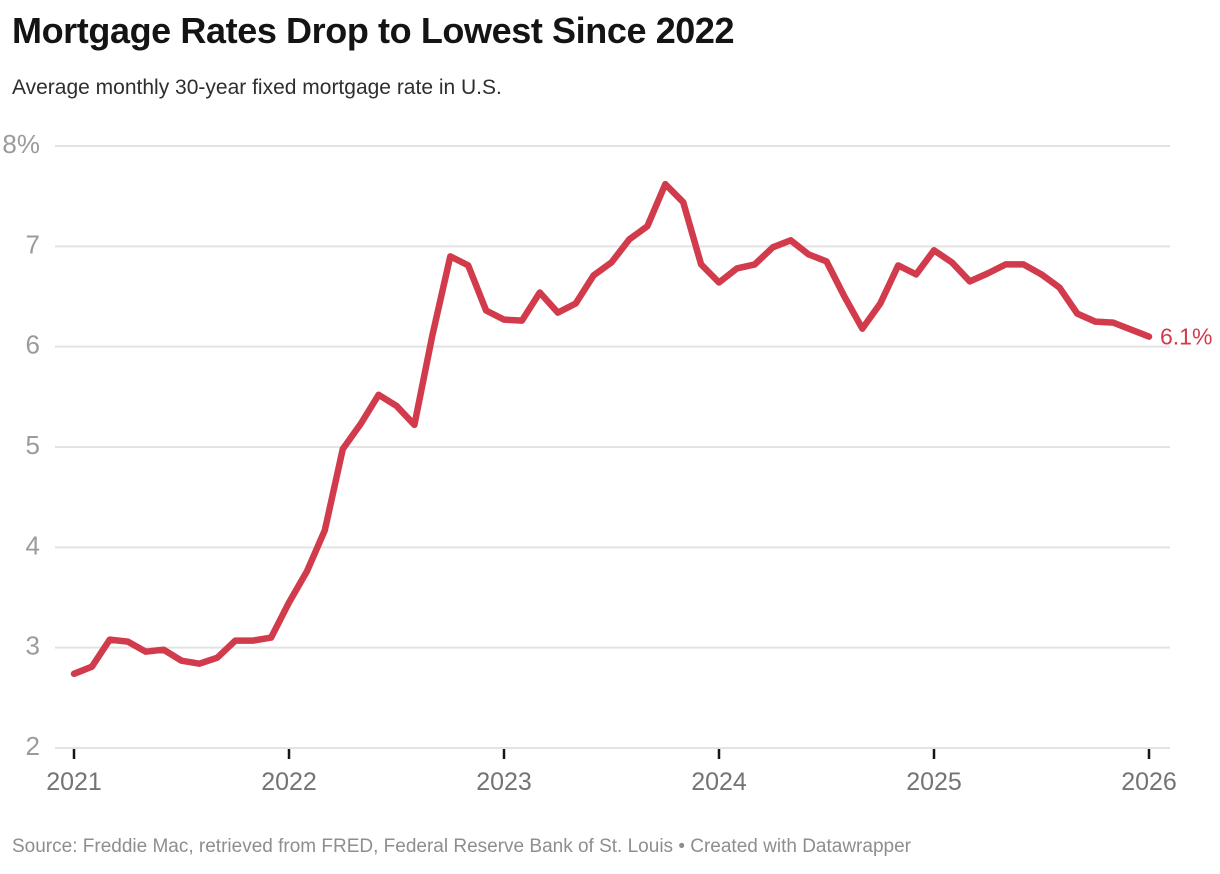 The image size is (1220, 874). I want to click on y-axis-label: 6, so click(33, 345).